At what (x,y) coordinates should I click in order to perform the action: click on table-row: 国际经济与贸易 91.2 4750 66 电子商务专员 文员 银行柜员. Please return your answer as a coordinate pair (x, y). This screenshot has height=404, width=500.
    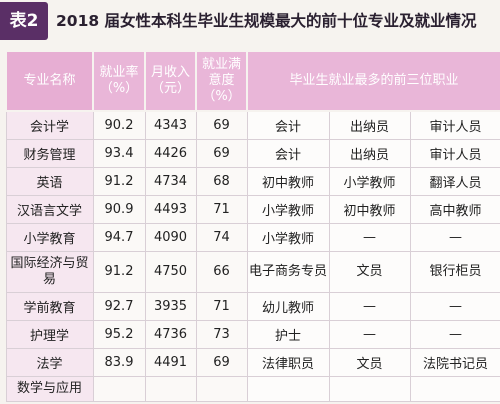
    Looking at the image, I should click on (252, 272).